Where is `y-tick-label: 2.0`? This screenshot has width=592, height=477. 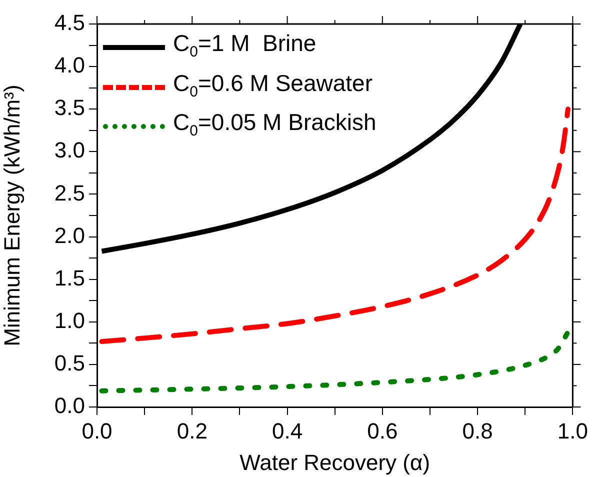
y-tick-label: 2.0 is located at coordinates (69, 235).